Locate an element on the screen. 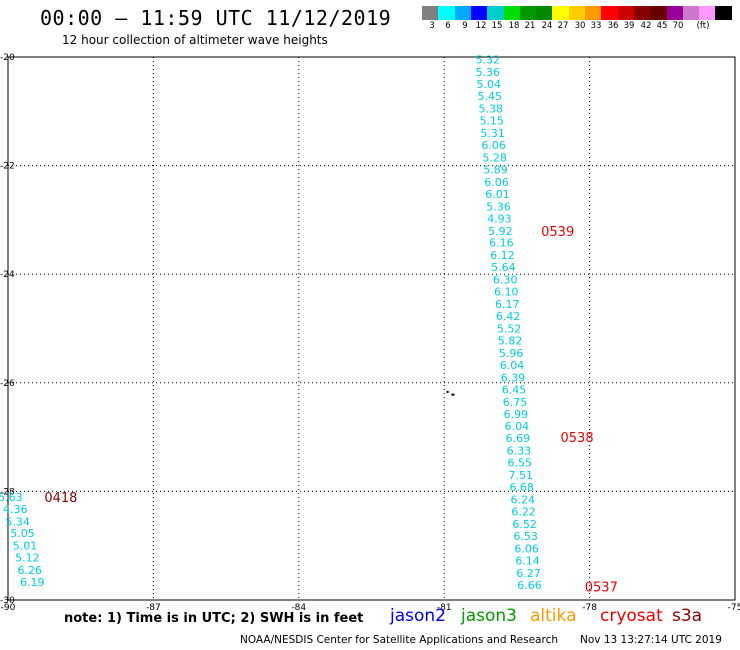 This screenshot has height=650, width=740. wave-height-value: 5.15 is located at coordinates (491, 121).